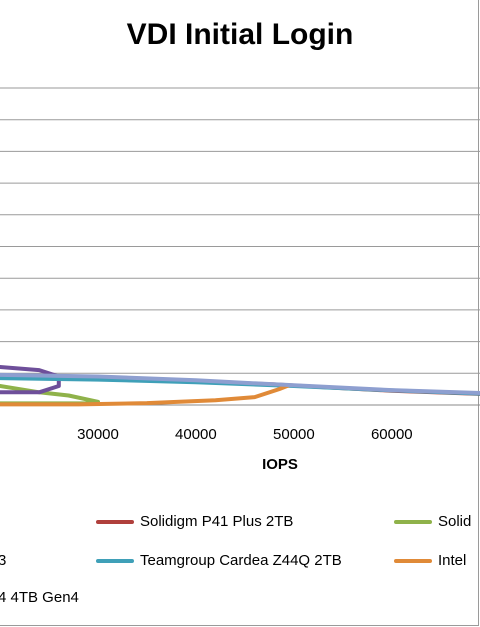  I want to click on x-tick-label-0: 30000, so click(98, 434).